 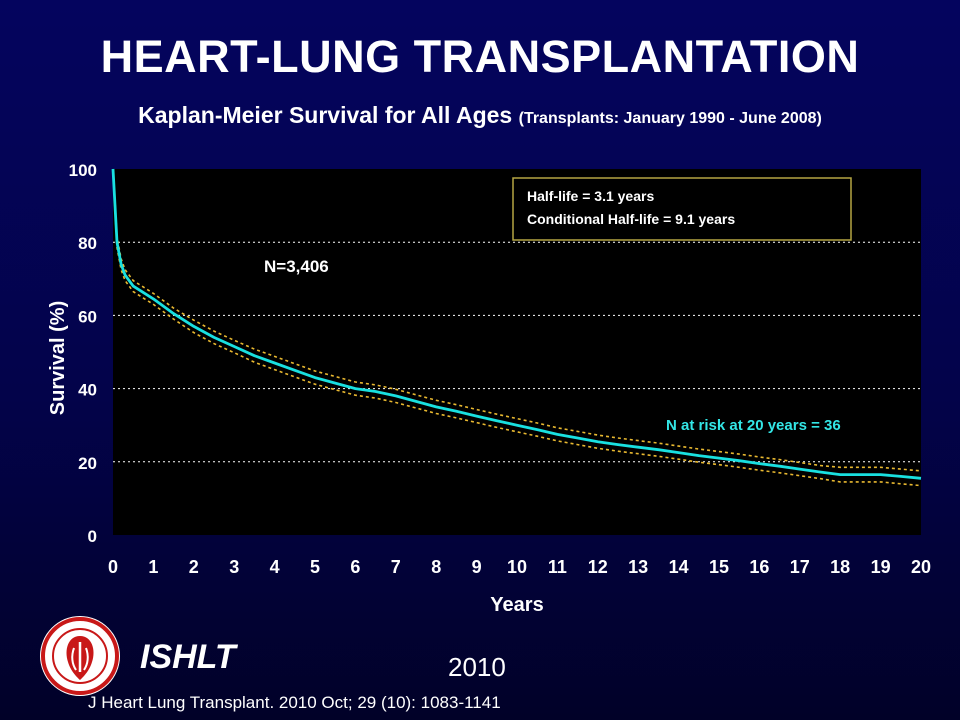 I want to click on y-axis-label: Survival (%), so click(x=58, y=358).